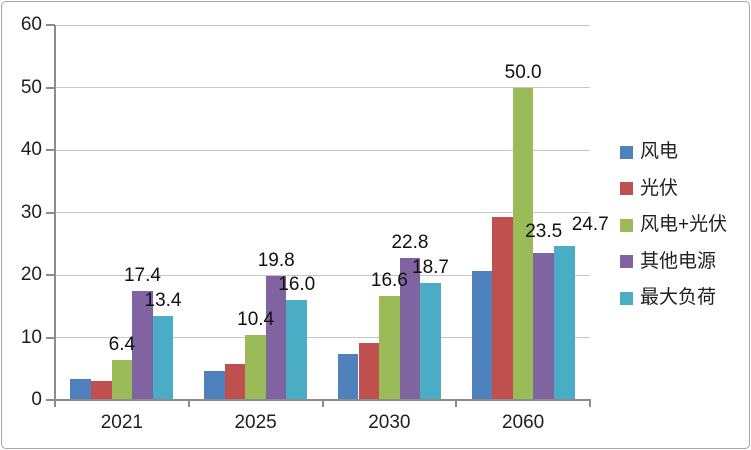 This screenshot has width=751, height=450. Describe the element at coordinates (256, 319) in the screenshot. I see `bar-value-label: 10.4` at that location.